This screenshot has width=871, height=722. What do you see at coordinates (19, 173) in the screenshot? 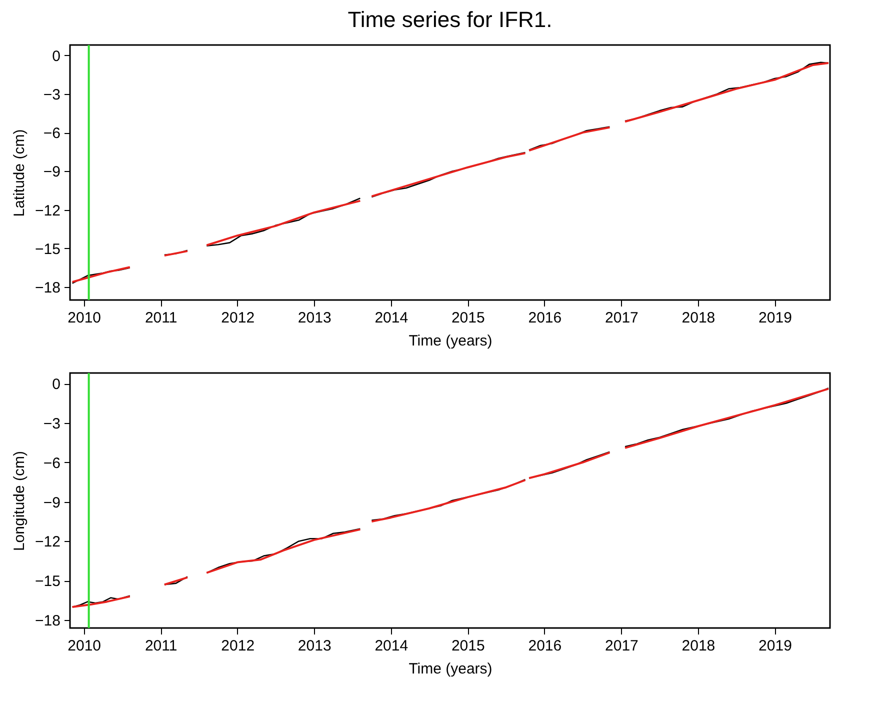
I see `y-axis-title: Latitude (cm)` at bounding box center [19, 173].